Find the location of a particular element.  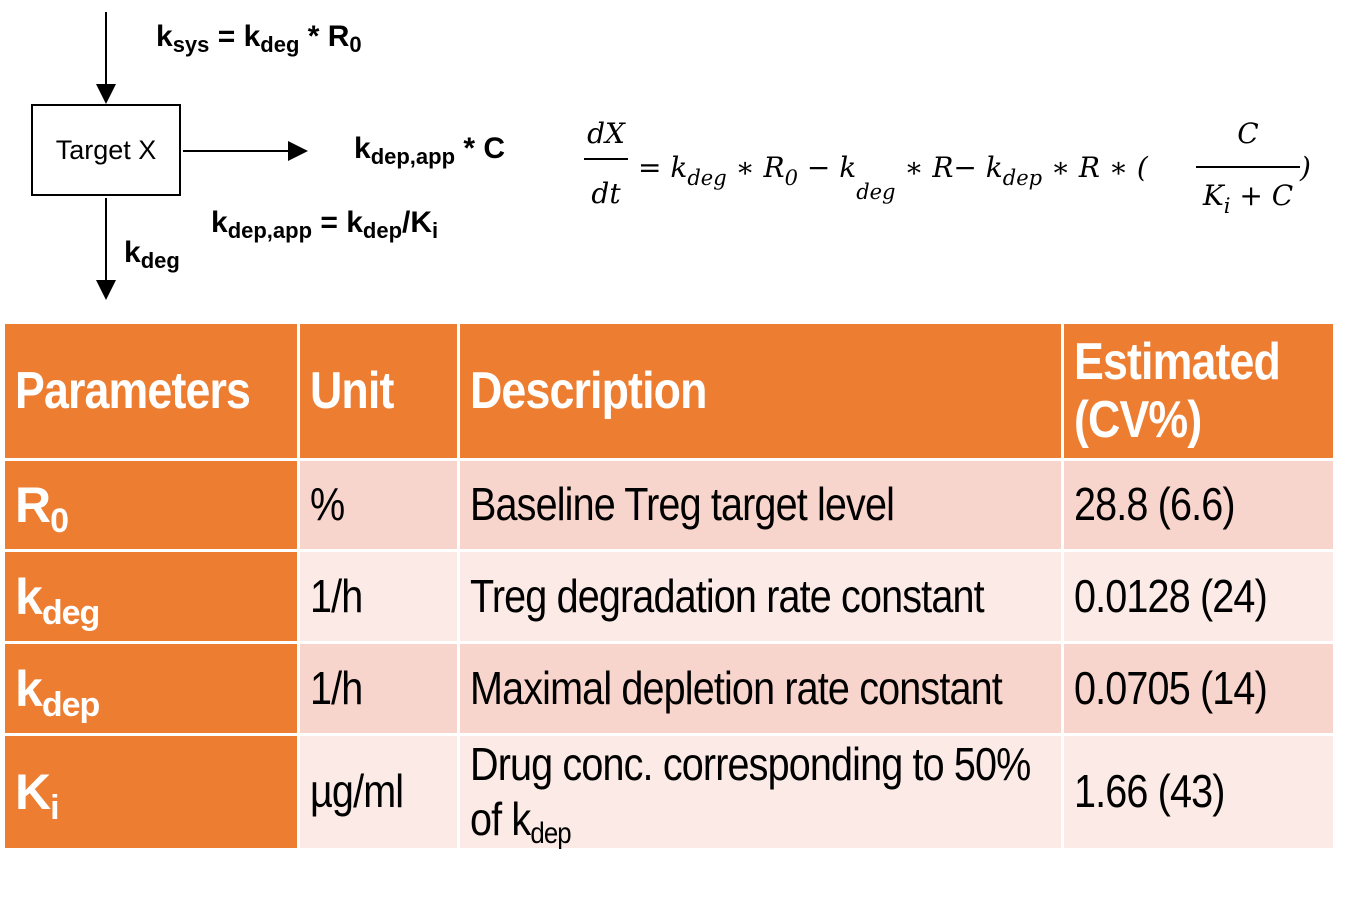

header-estimated: Estimated (CV%) is located at coordinates (1198, 391).